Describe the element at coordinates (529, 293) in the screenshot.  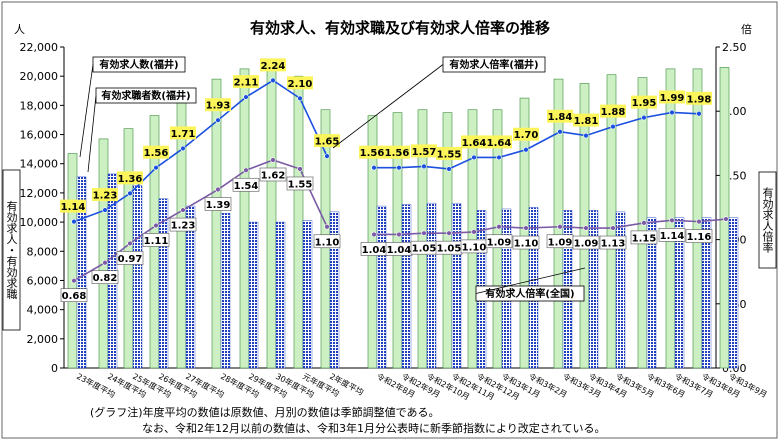
I see `national-ratio-callout-text: 有効求人倍率(全国)` at that location.